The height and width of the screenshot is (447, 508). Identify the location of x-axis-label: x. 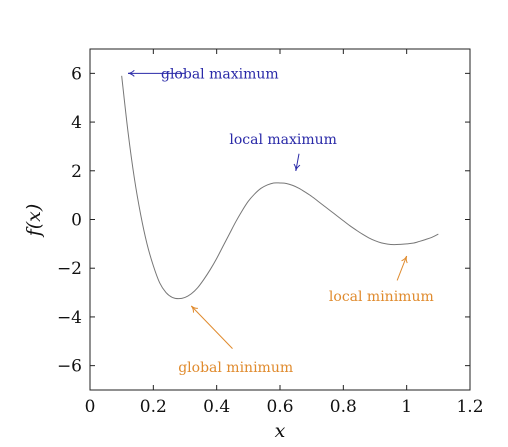
(280, 431).